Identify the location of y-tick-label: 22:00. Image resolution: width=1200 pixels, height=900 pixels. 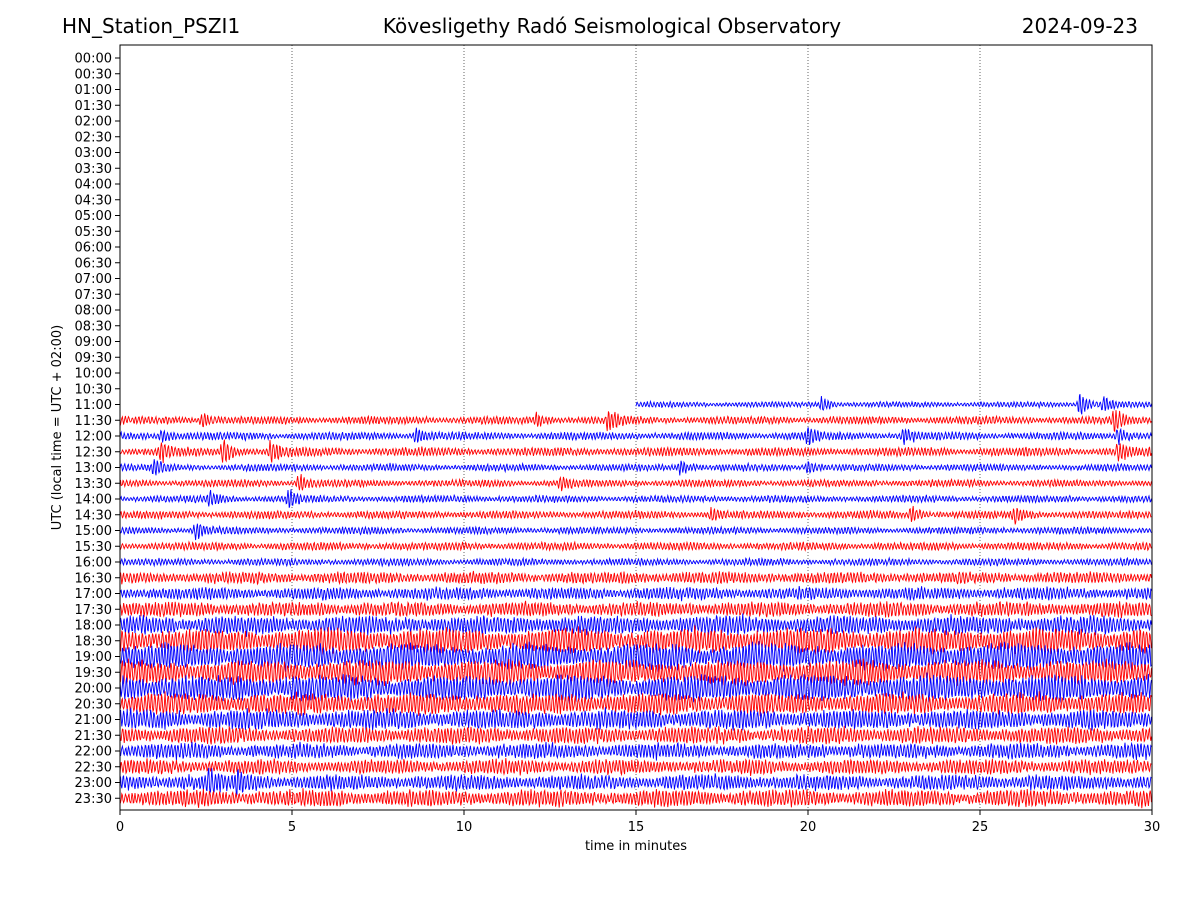
(93, 752).